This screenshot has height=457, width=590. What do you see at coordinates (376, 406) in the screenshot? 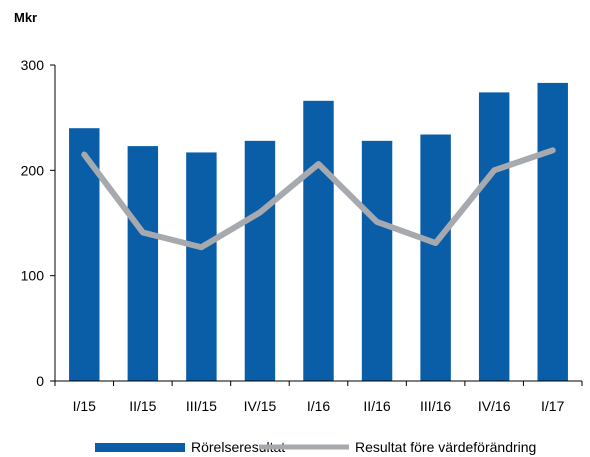
I see `x-tick-label: II/16` at bounding box center [376, 406].